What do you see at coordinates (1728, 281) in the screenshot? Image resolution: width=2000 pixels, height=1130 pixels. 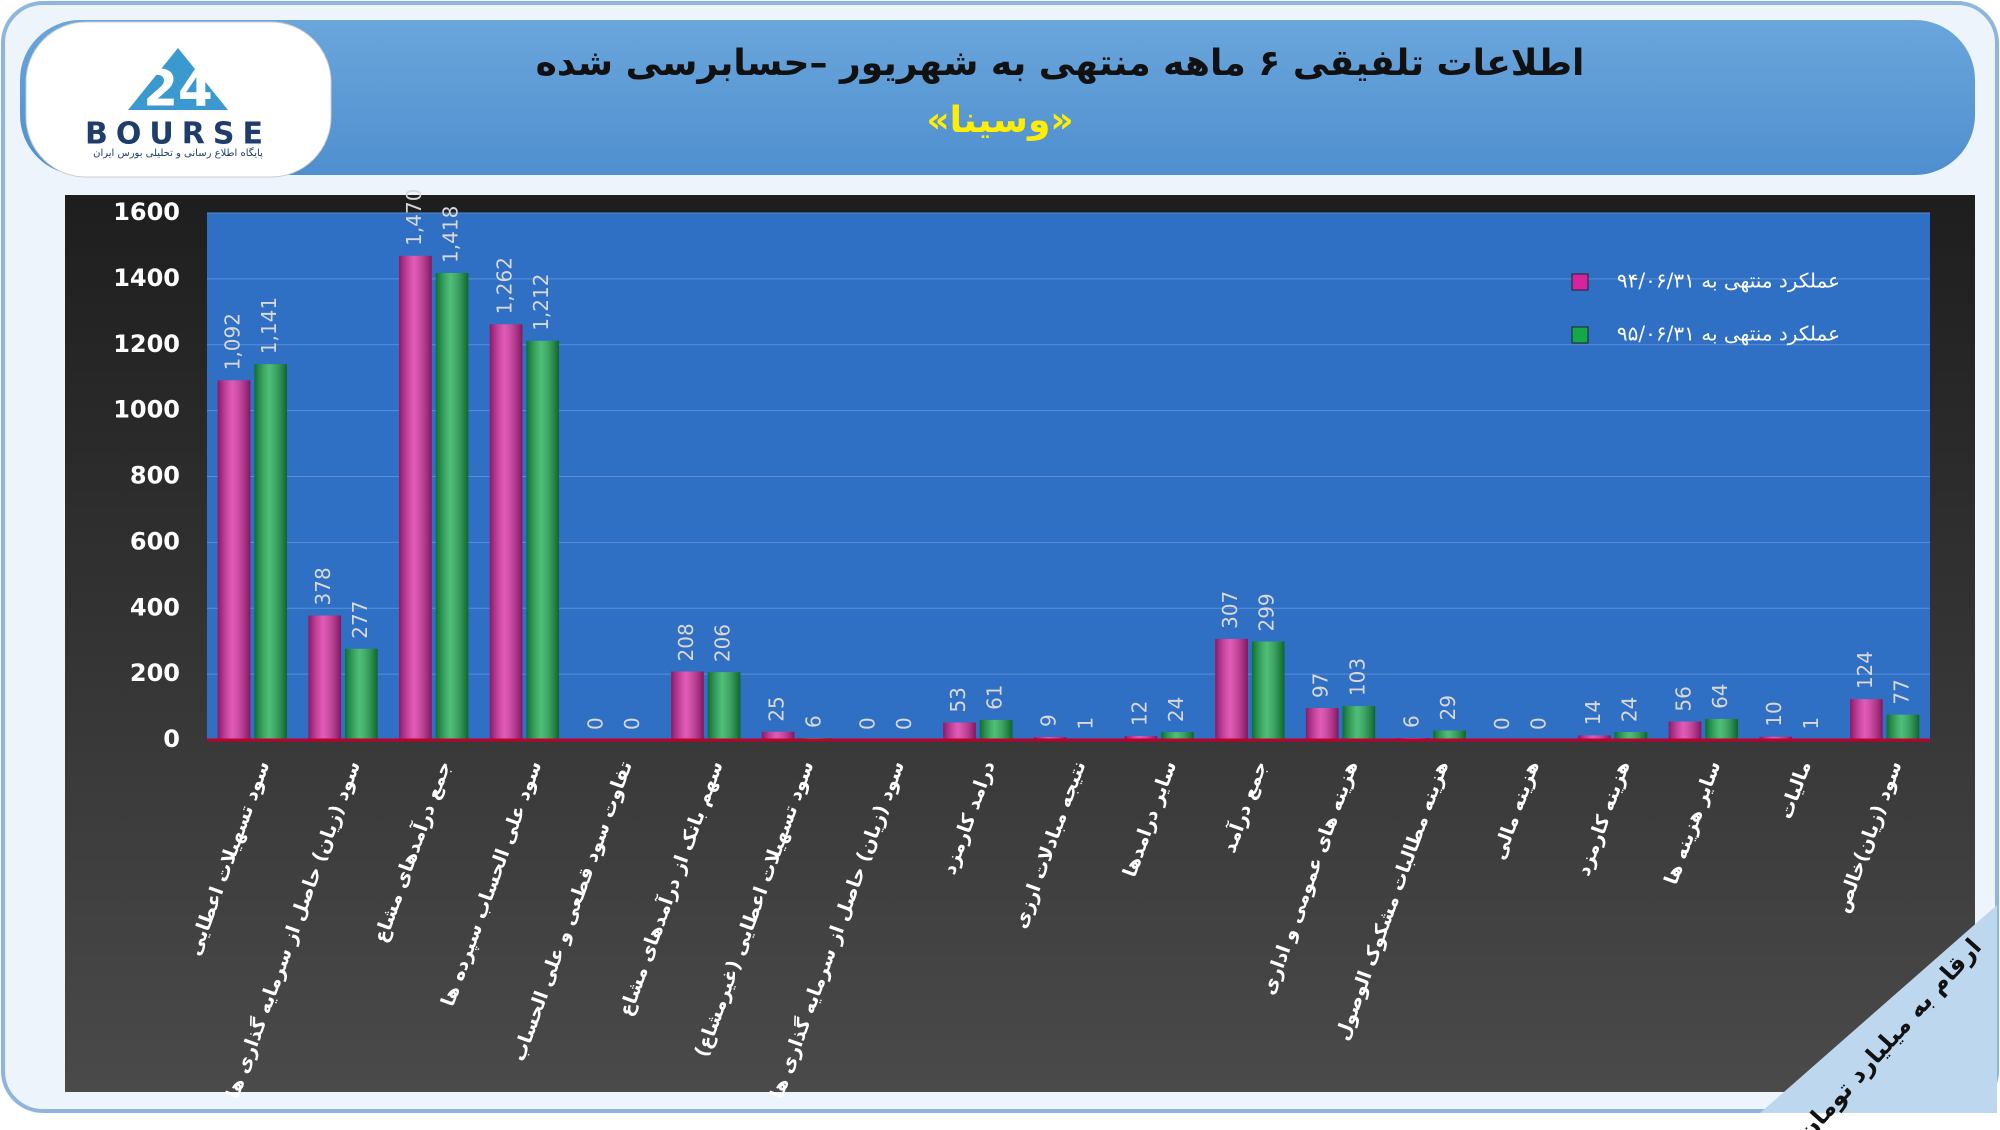 I see `legend-label: عملکرد منتهی به ۹۴/۰۶/۳۱` at bounding box center [1728, 281].